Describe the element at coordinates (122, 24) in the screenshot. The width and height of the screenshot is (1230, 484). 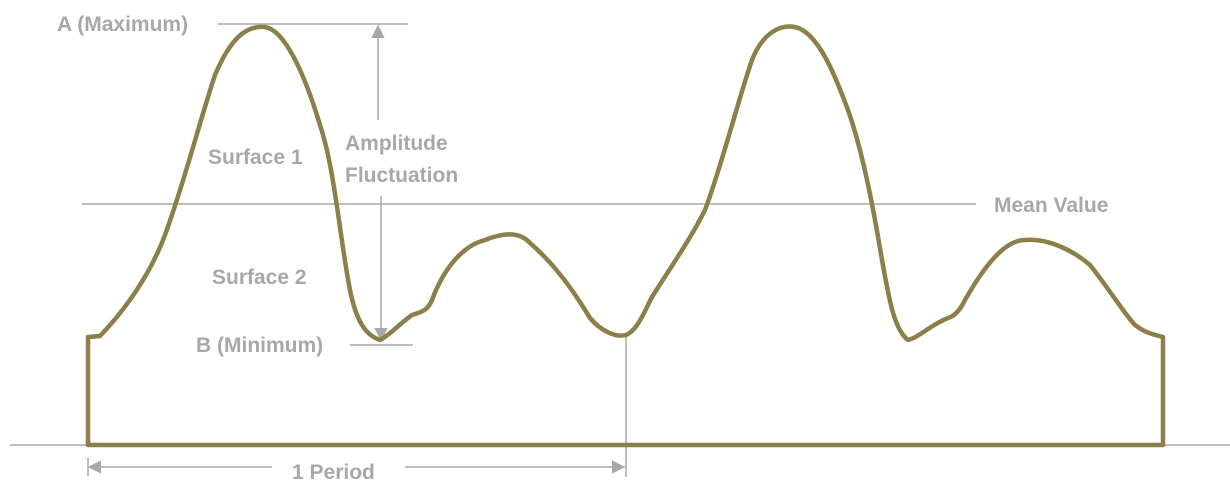
I see `maximum-label: A (Maximum)` at that location.